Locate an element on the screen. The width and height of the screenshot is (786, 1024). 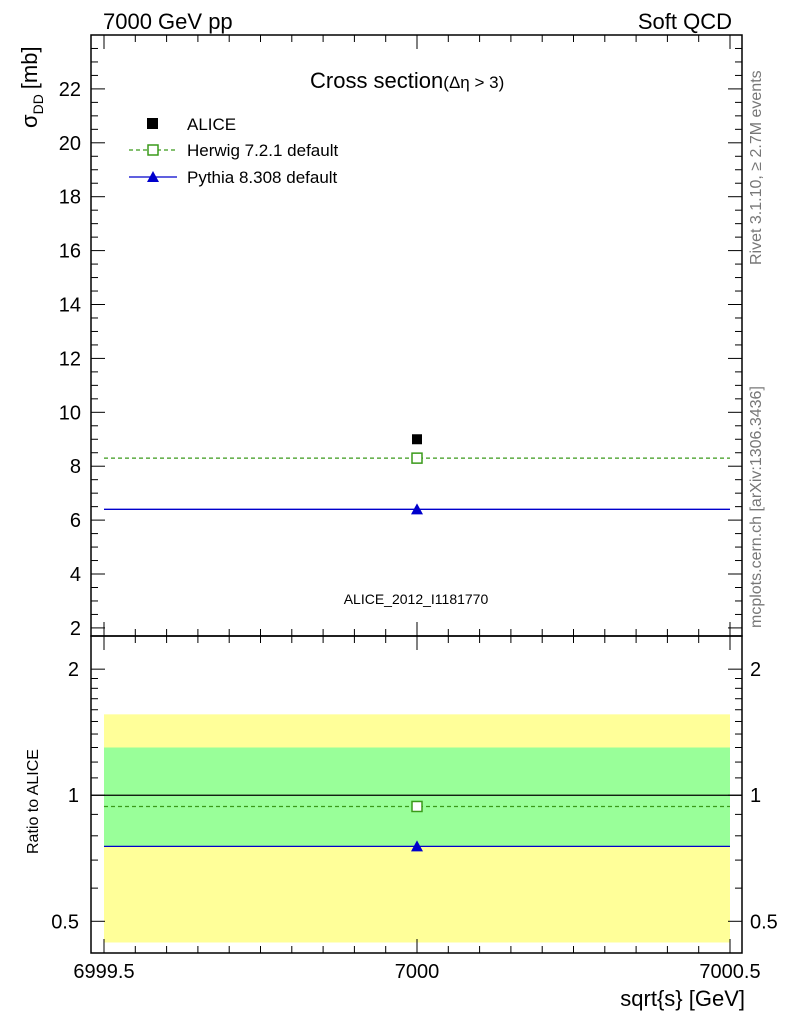
legend-entry-herwig: Herwig 7.2.1 default is located at coordinates (233, 150).